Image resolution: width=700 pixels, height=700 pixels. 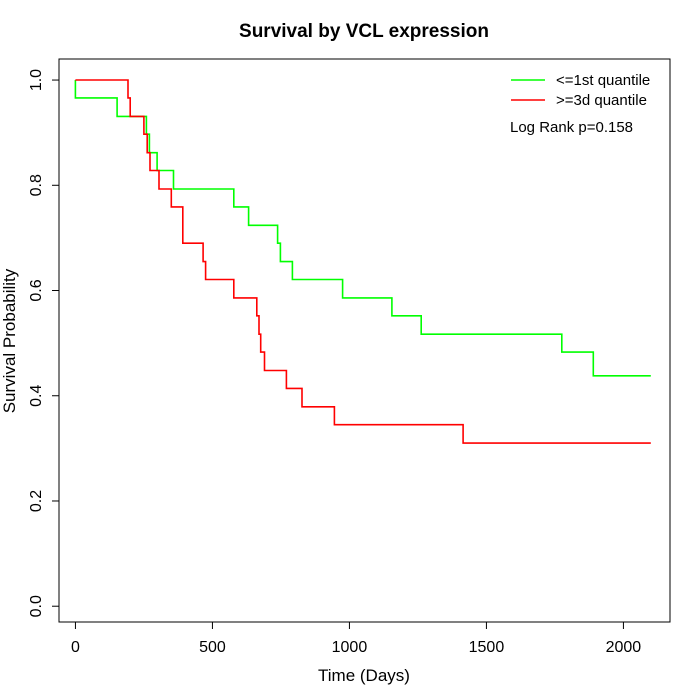 I want to click on log-rank-annotation: Log Rank p=0.158, so click(x=571, y=127).